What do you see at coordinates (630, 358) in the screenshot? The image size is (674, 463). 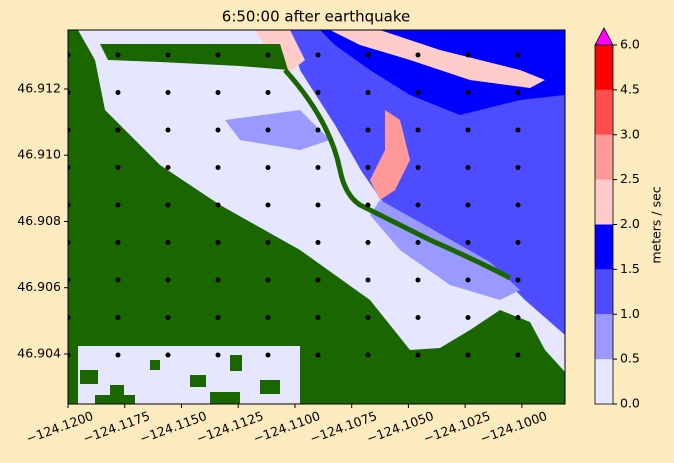 I see `colorbar-tick-label: 0.5` at bounding box center [630, 358].